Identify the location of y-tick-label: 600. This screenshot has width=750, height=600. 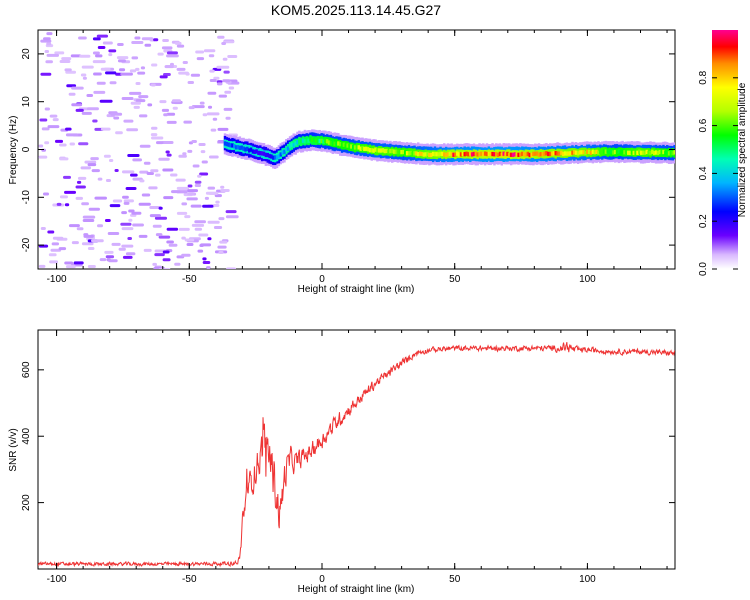
(26, 369).